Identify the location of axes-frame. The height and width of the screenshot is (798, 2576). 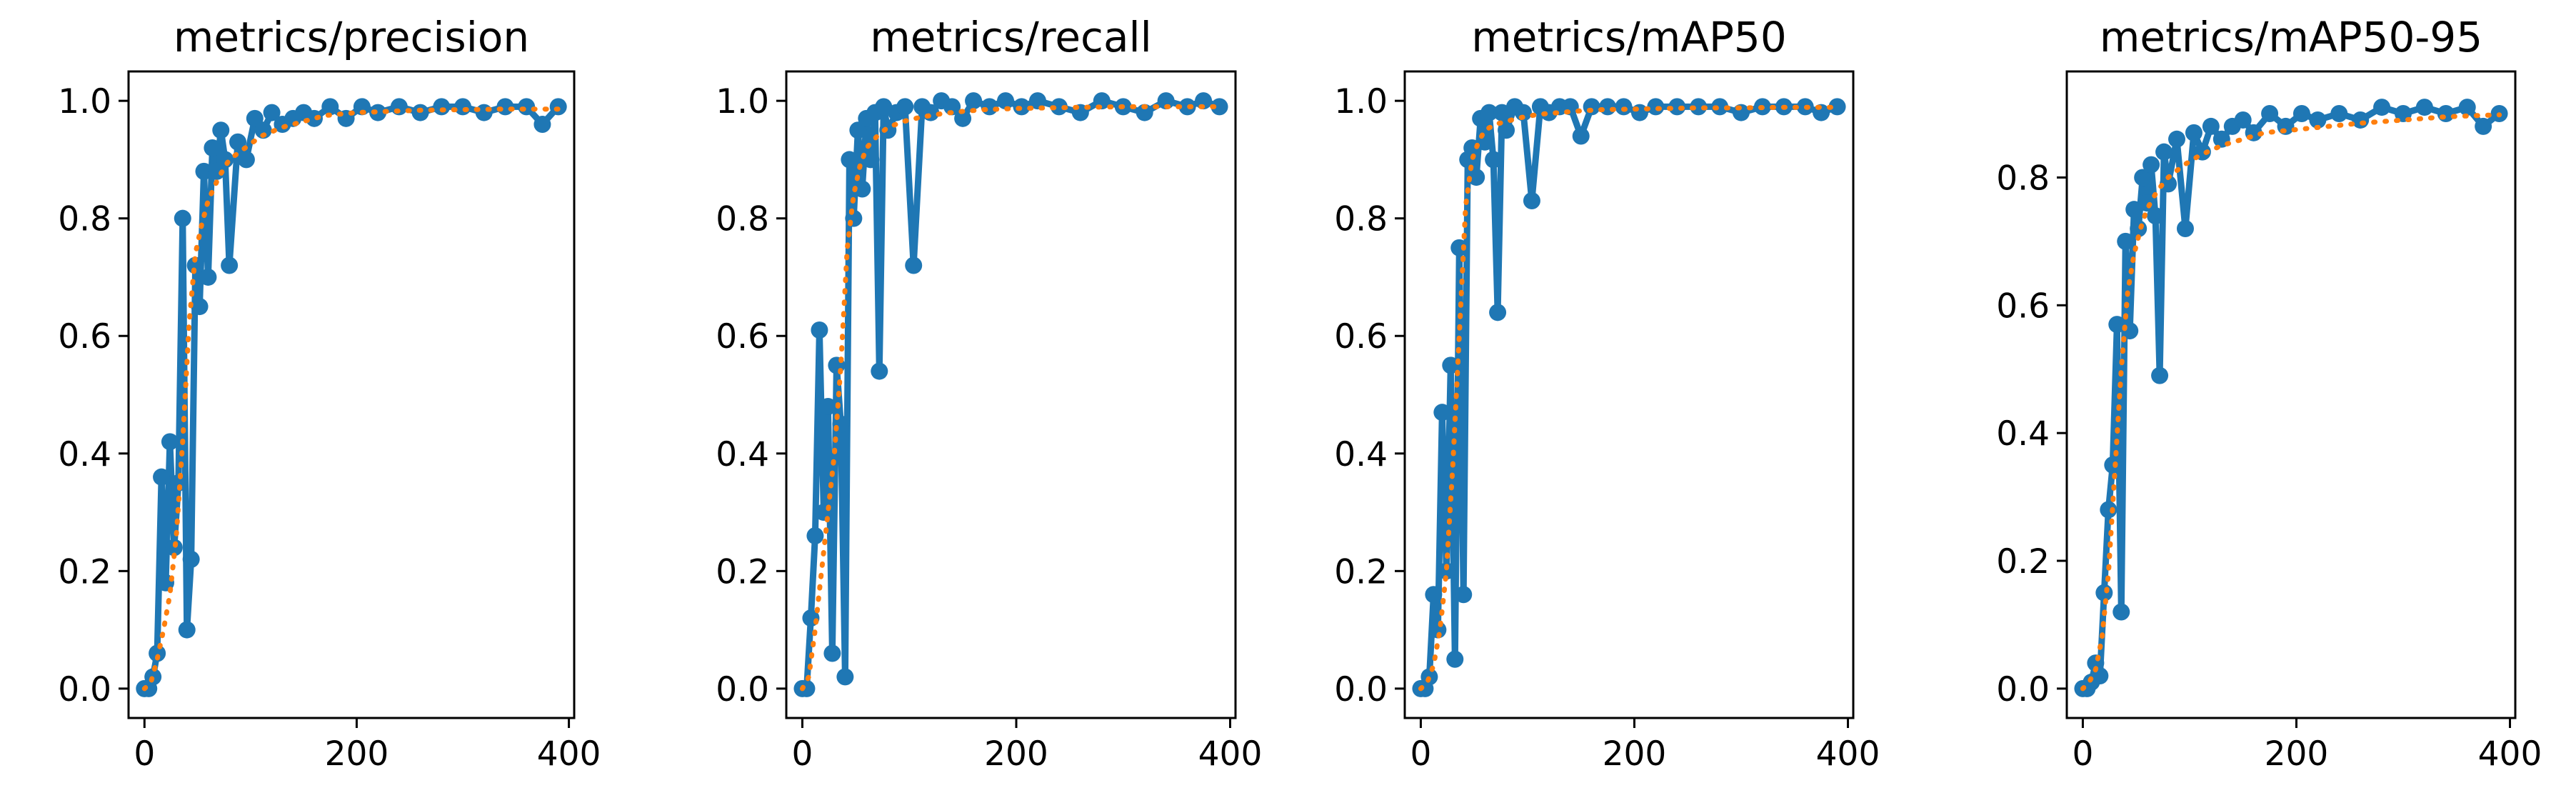
(2291, 394).